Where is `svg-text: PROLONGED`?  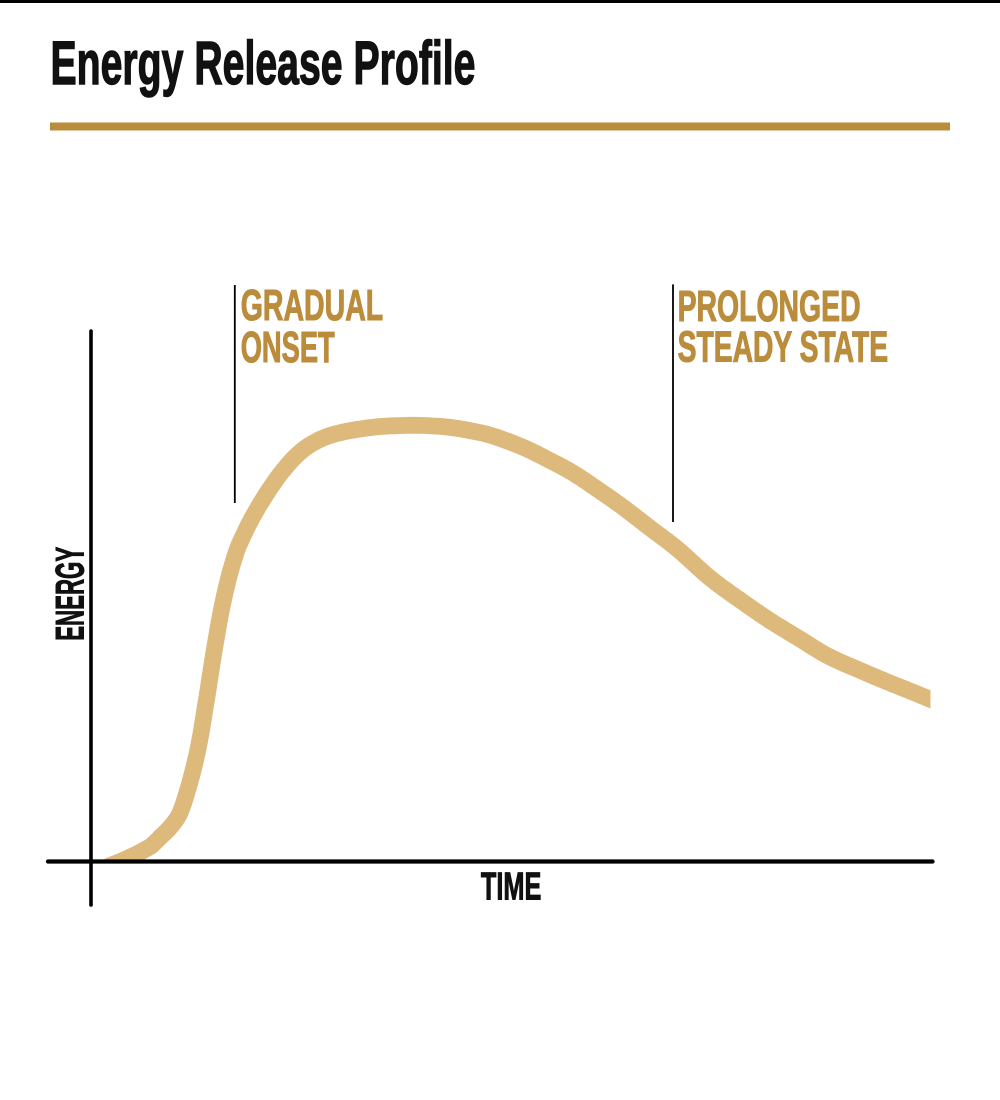 svg-text: PROLONGED is located at coordinates (769, 307).